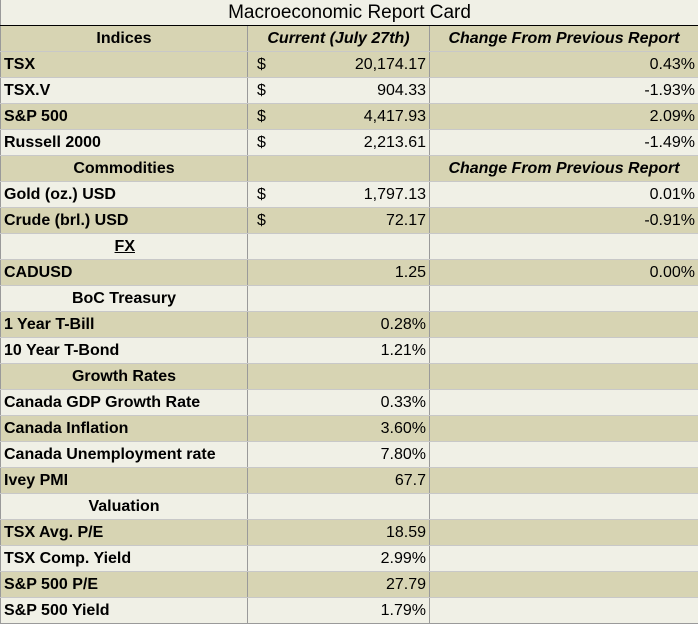  What do you see at coordinates (338, 142) in the screenshot?
I see `row-value: $2,213.61` at bounding box center [338, 142].